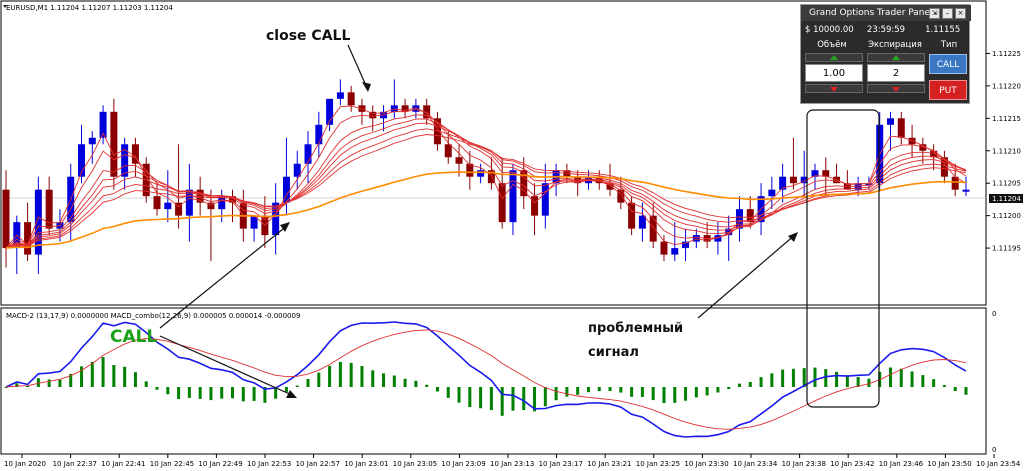 The width and height of the screenshot is (1024, 471). Describe the element at coordinates (934, 13) in the screenshot. I see `pin-icon: ⇲` at that location.